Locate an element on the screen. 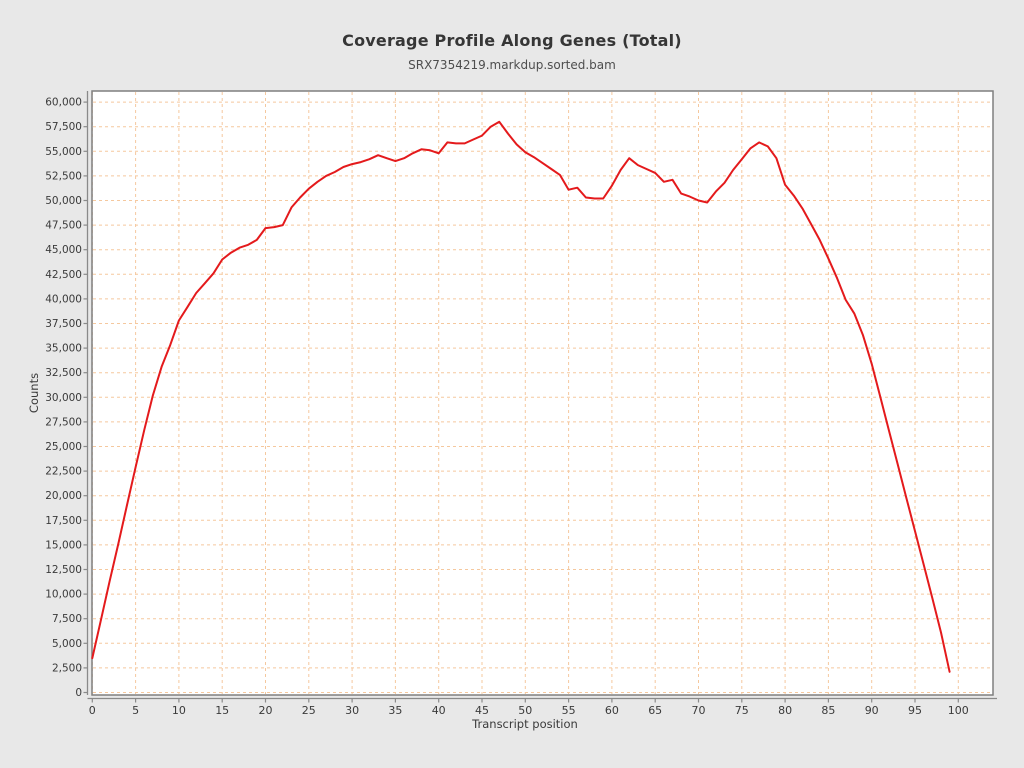 The width and height of the screenshot is (1024, 768). y-tick-label: 25,000 is located at coordinates (63, 447).